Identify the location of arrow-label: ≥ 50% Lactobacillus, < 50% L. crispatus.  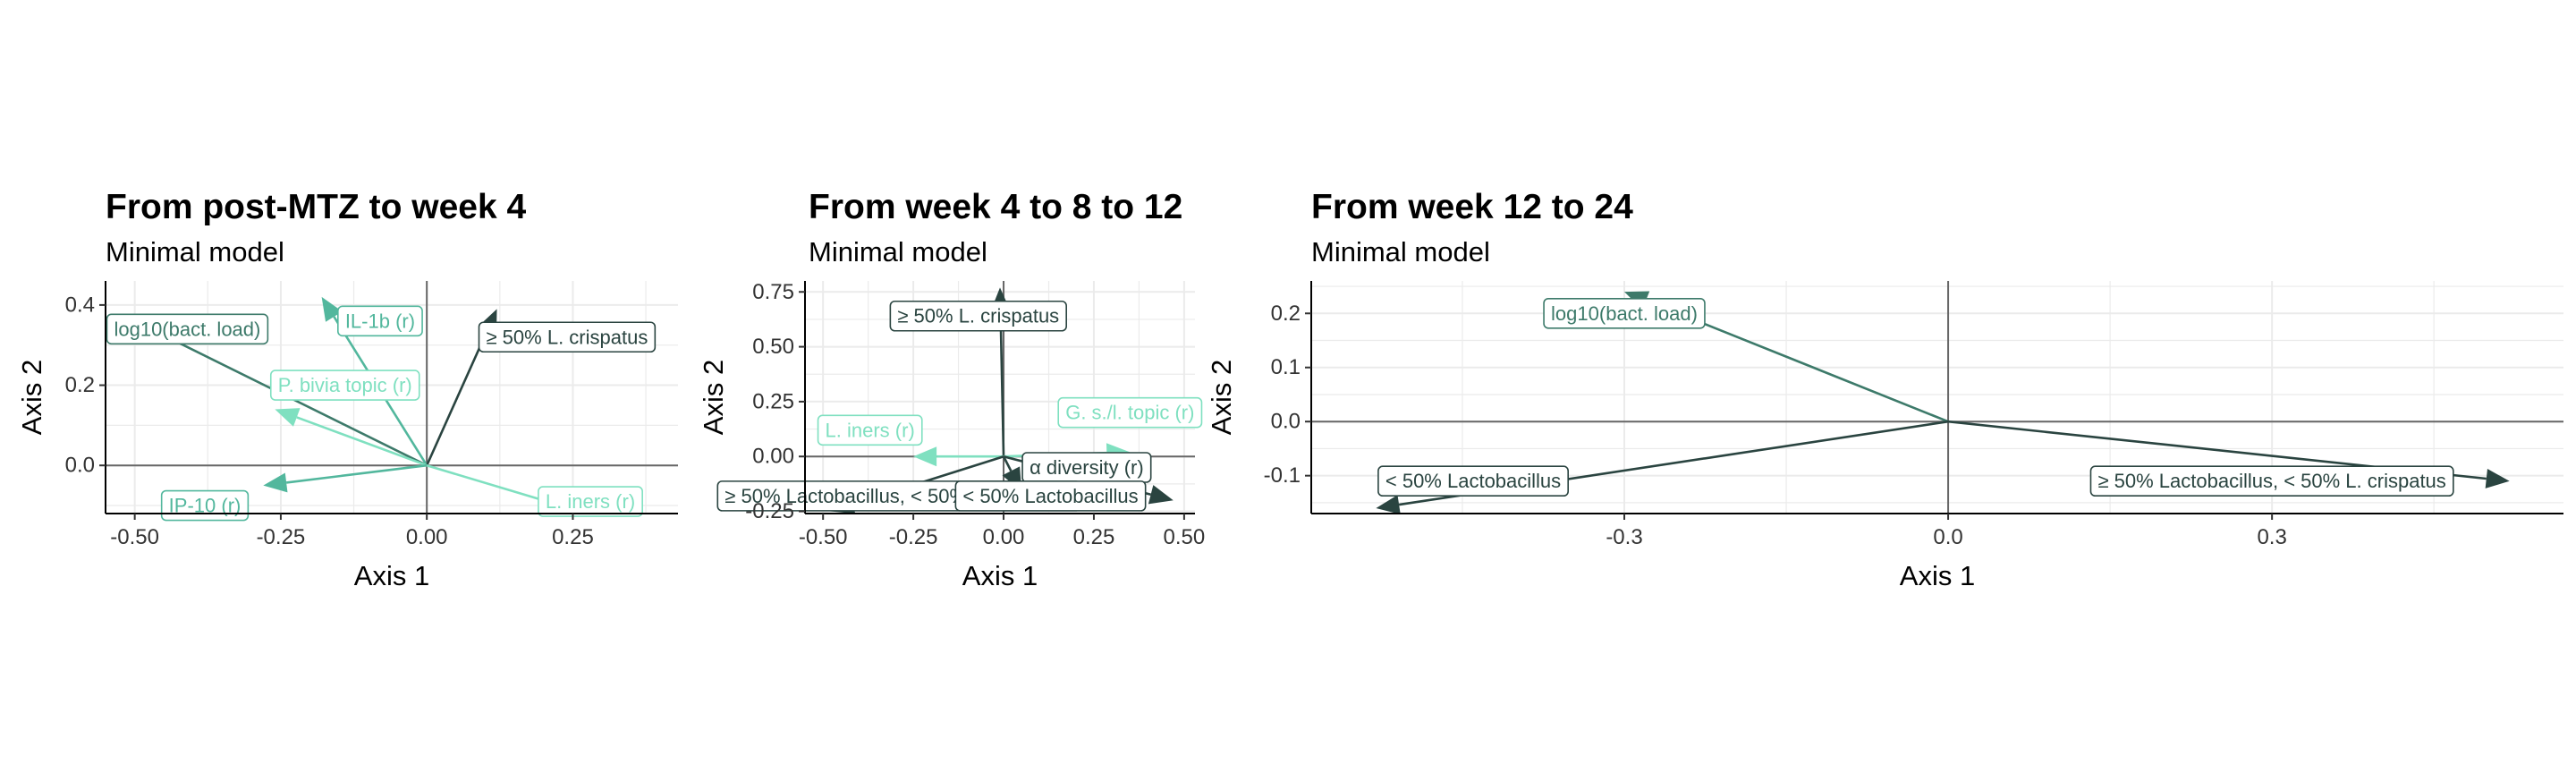
(2271, 481).